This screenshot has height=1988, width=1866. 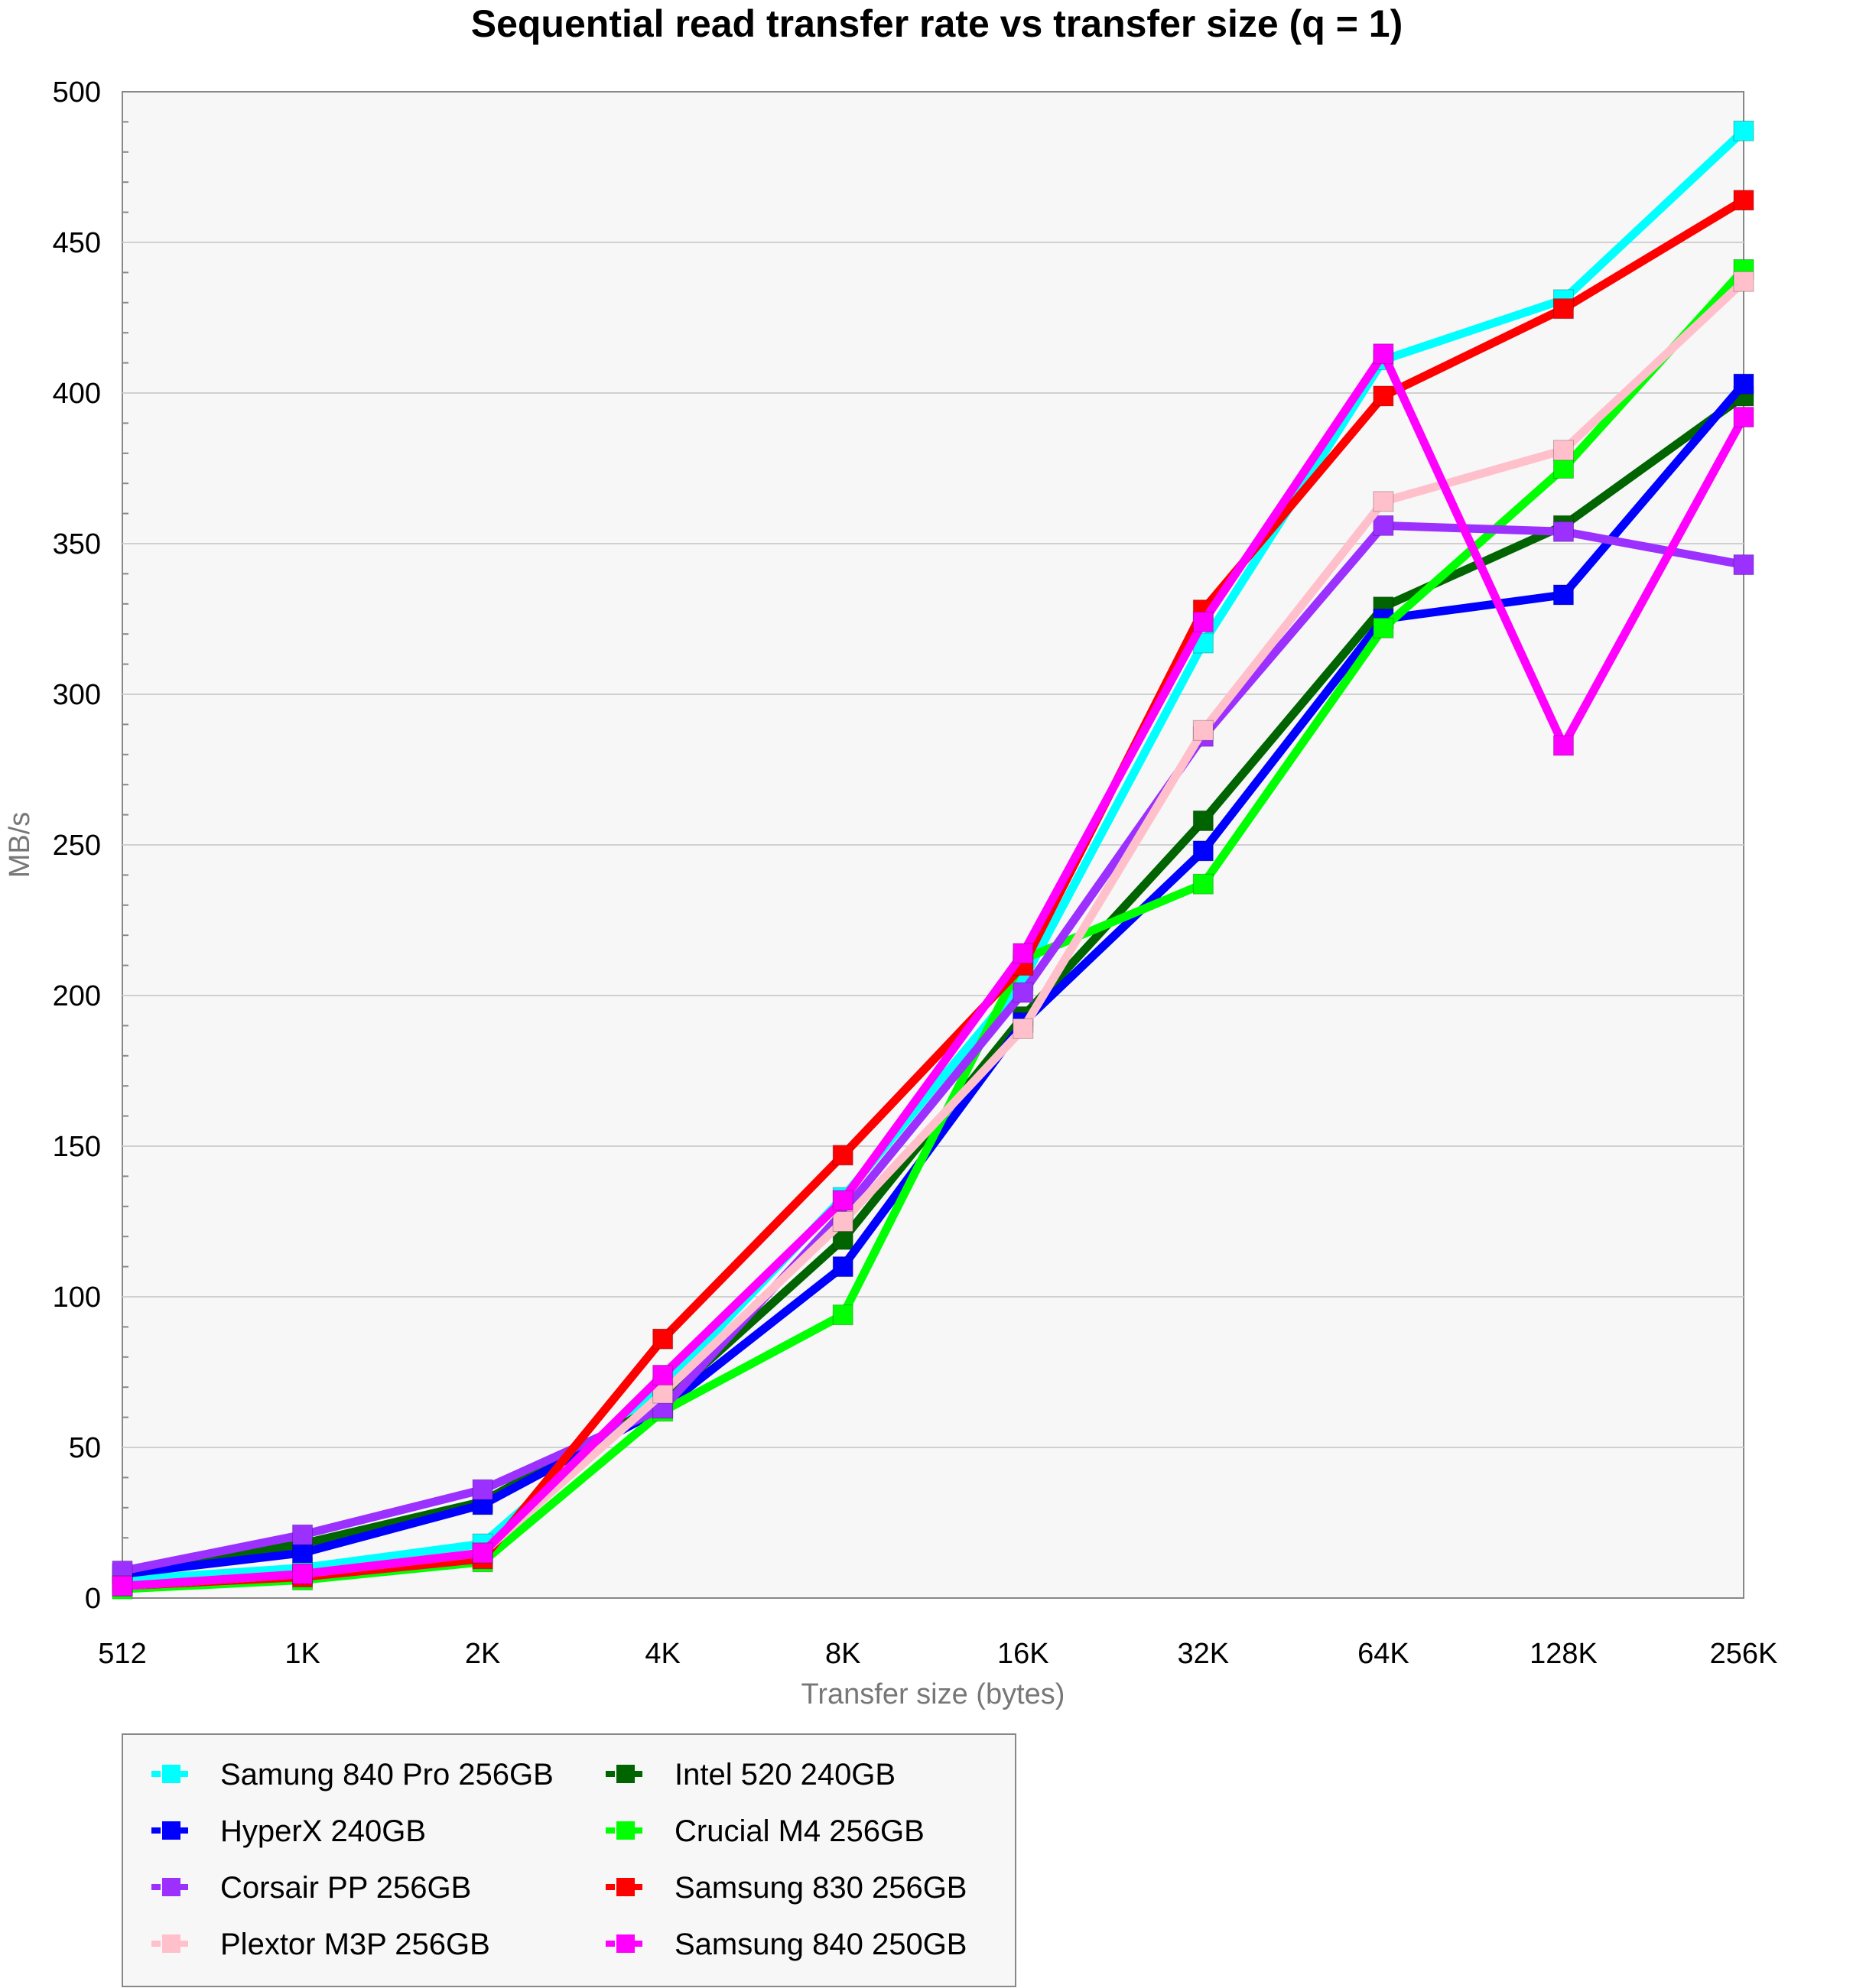 What do you see at coordinates (355, 1944) in the screenshot?
I see `legend-label: Plextor M3P 256GB` at bounding box center [355, 1944].